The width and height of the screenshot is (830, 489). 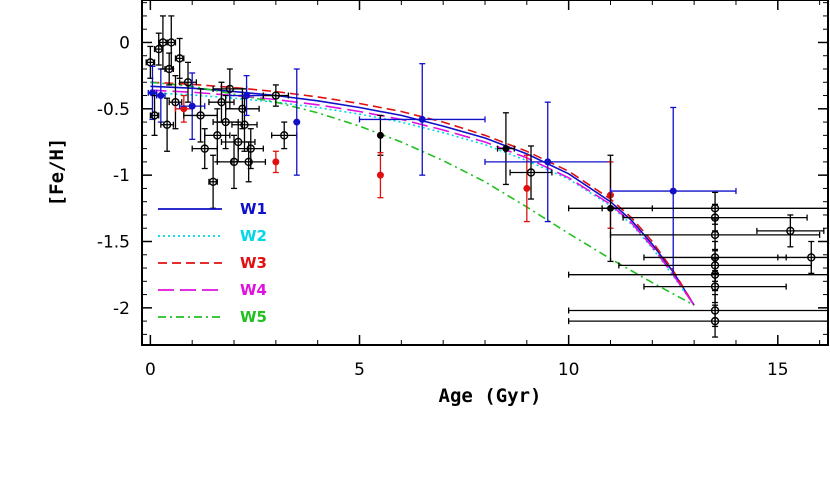 I want to click on legend: W1 W2 W3 W4 W5, so click(x=212, y=263).